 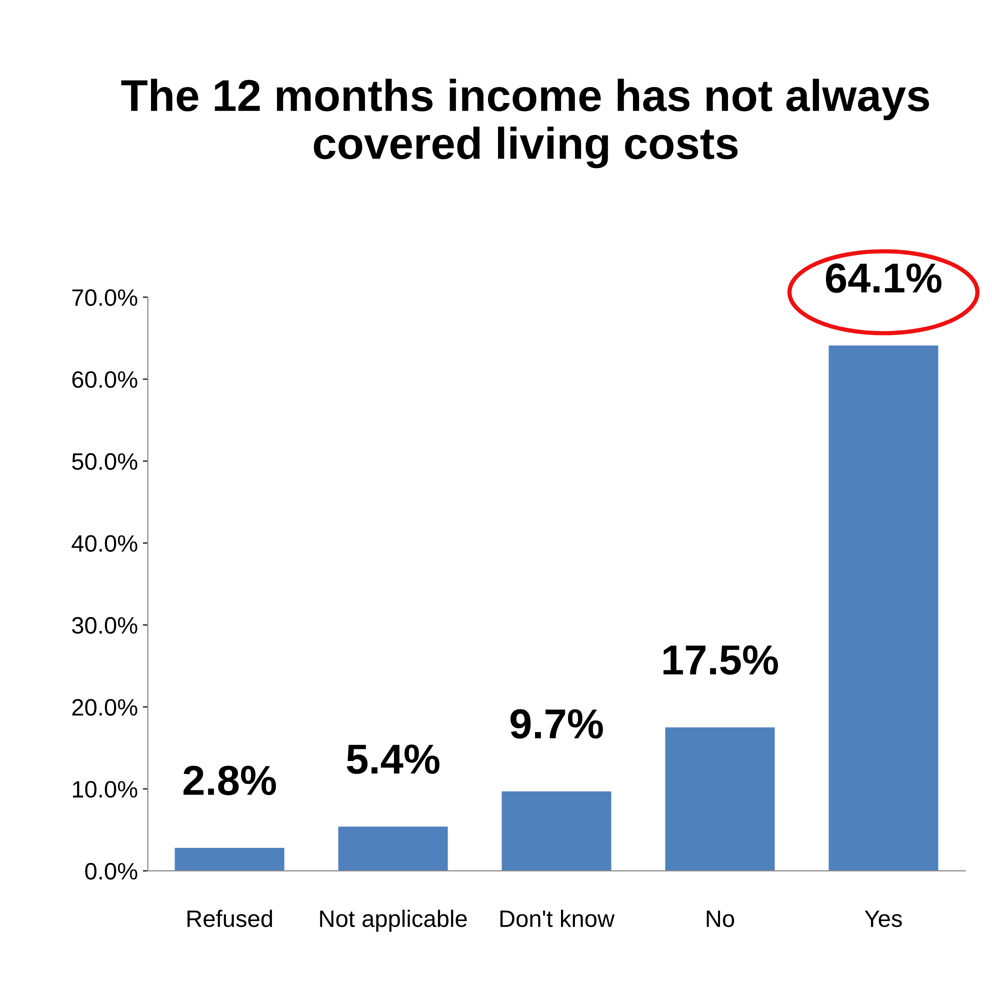 What do you see at coordinates (525, 123) in the screenshot?
I see `chart-title: The 12 months income has not always covered living costs` at bounding box center [525, 123].